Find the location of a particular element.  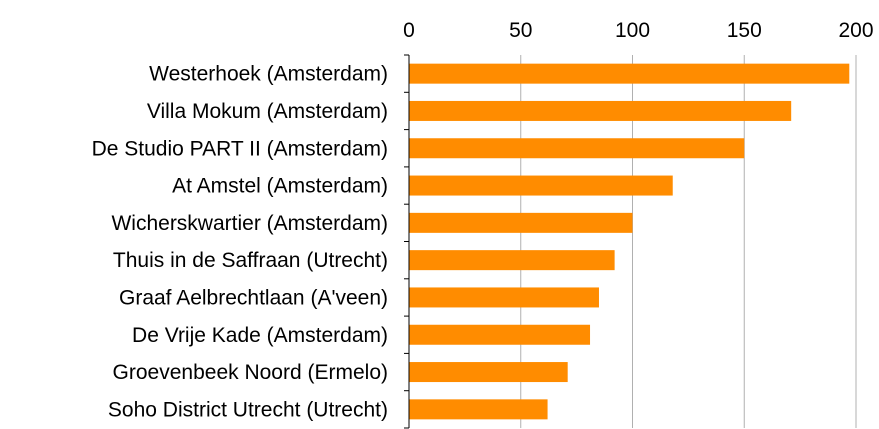

category-label: Villa Mokum (Amsterdam) is located at coordinates (267, 111).